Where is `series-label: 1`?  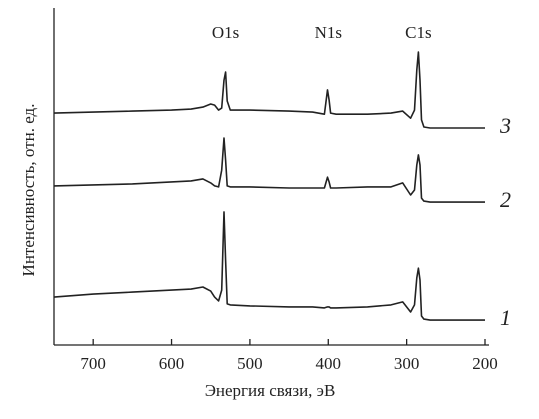
series-label: 1 is located at coordinates (505, 317).